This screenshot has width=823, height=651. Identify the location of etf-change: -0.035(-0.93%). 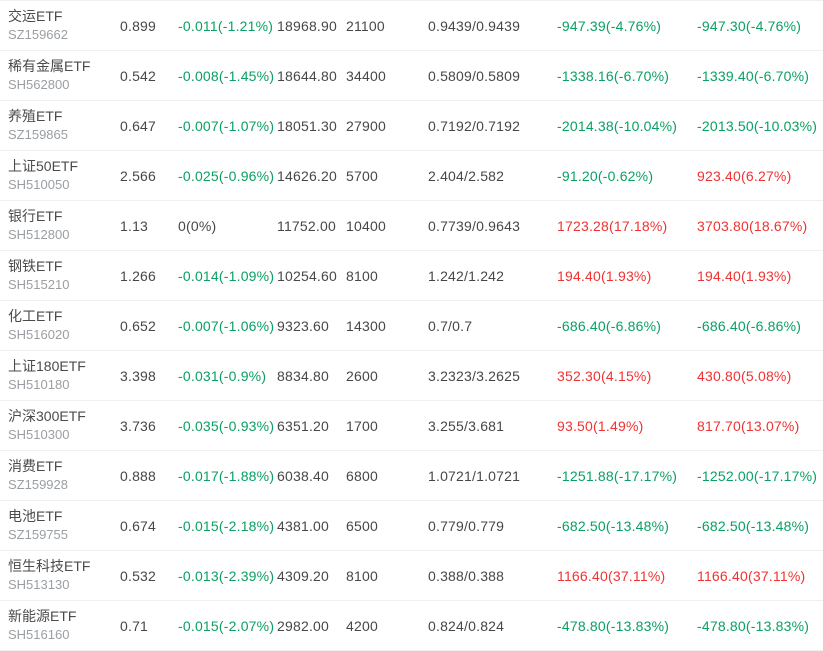
(226, 425).